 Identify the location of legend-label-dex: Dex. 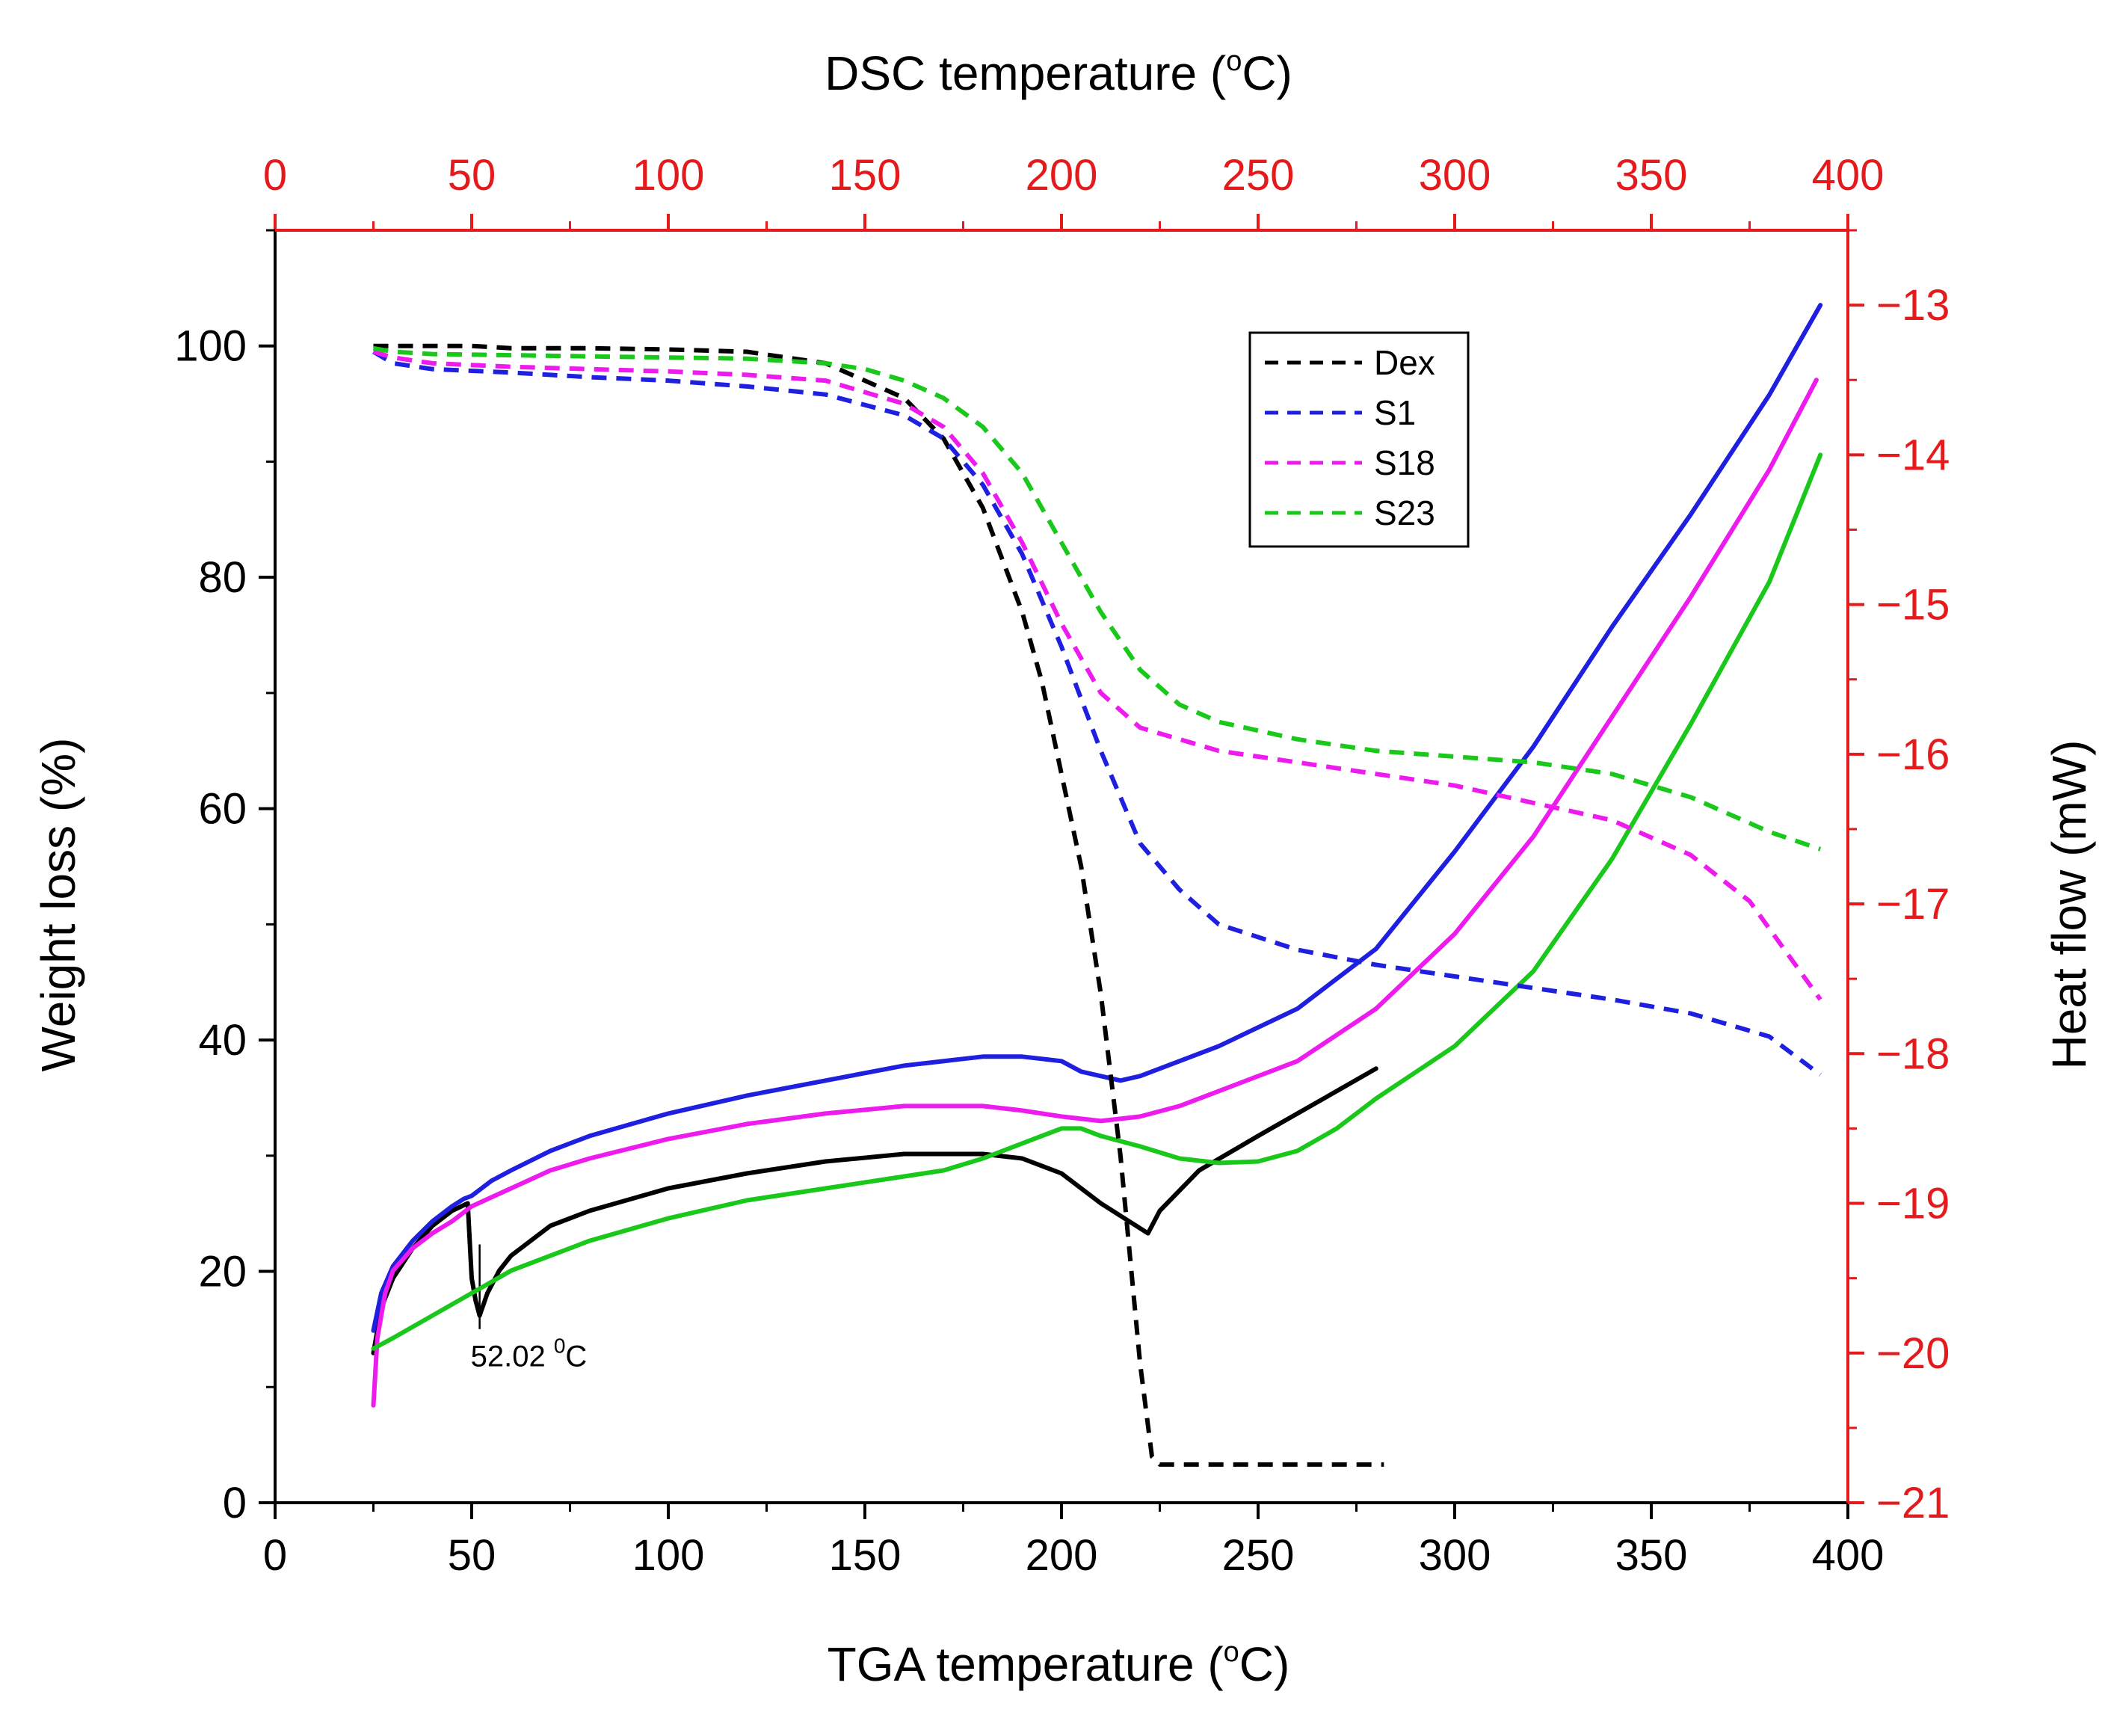
(1404, 362).